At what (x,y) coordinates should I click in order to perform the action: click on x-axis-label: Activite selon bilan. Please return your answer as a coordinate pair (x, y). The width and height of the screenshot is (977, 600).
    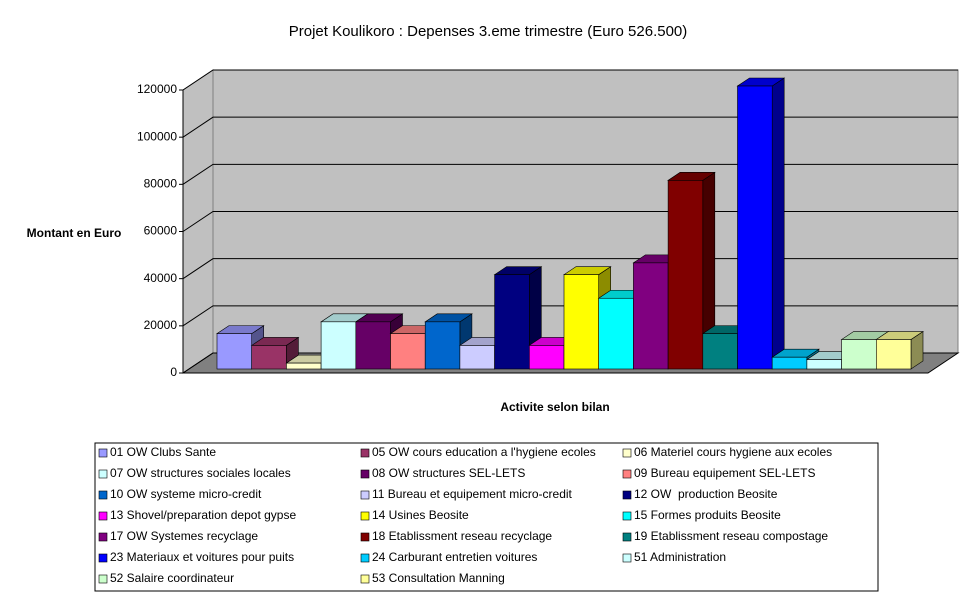
    Looking at the image, I should click on (554, 407).